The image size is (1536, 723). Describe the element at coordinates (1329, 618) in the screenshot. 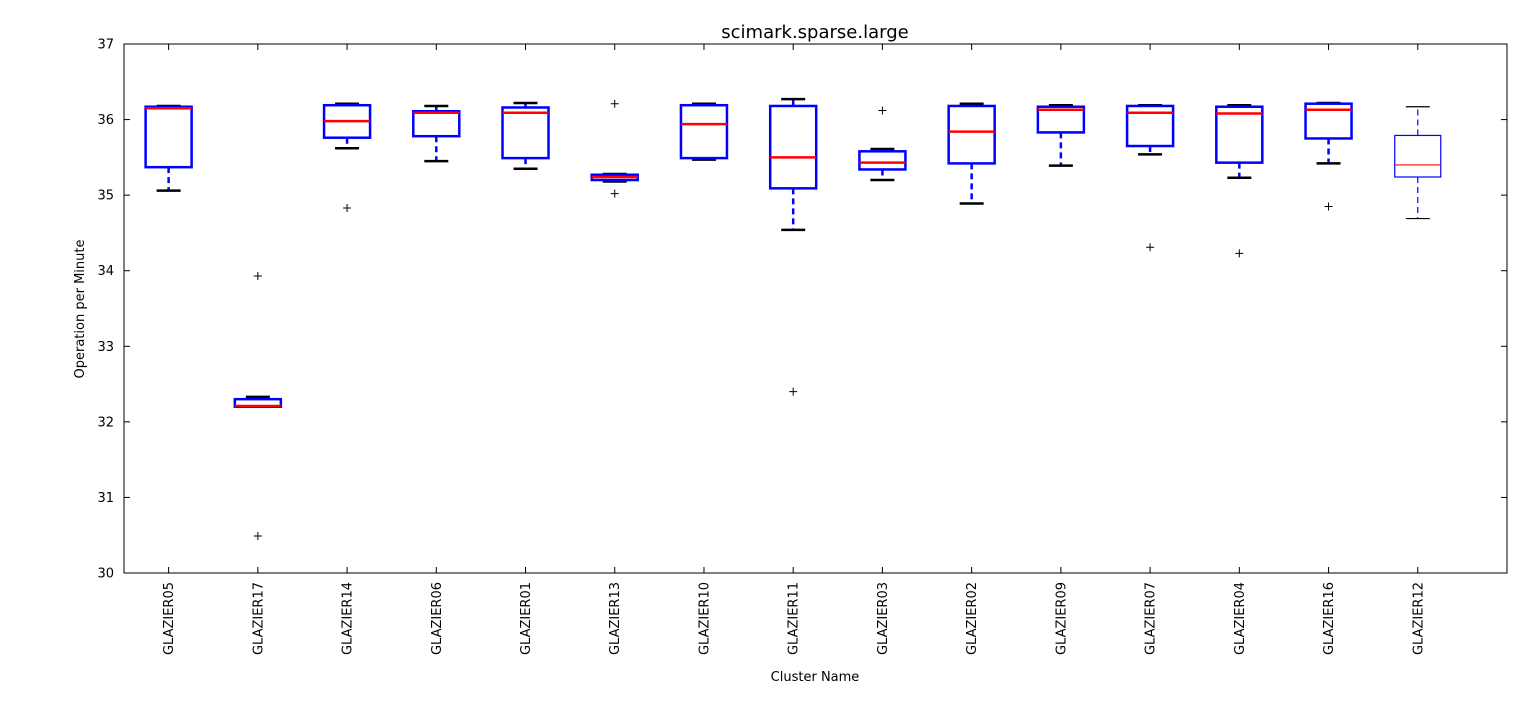

I see `x-tick-label: GLAZIER16` at that location.